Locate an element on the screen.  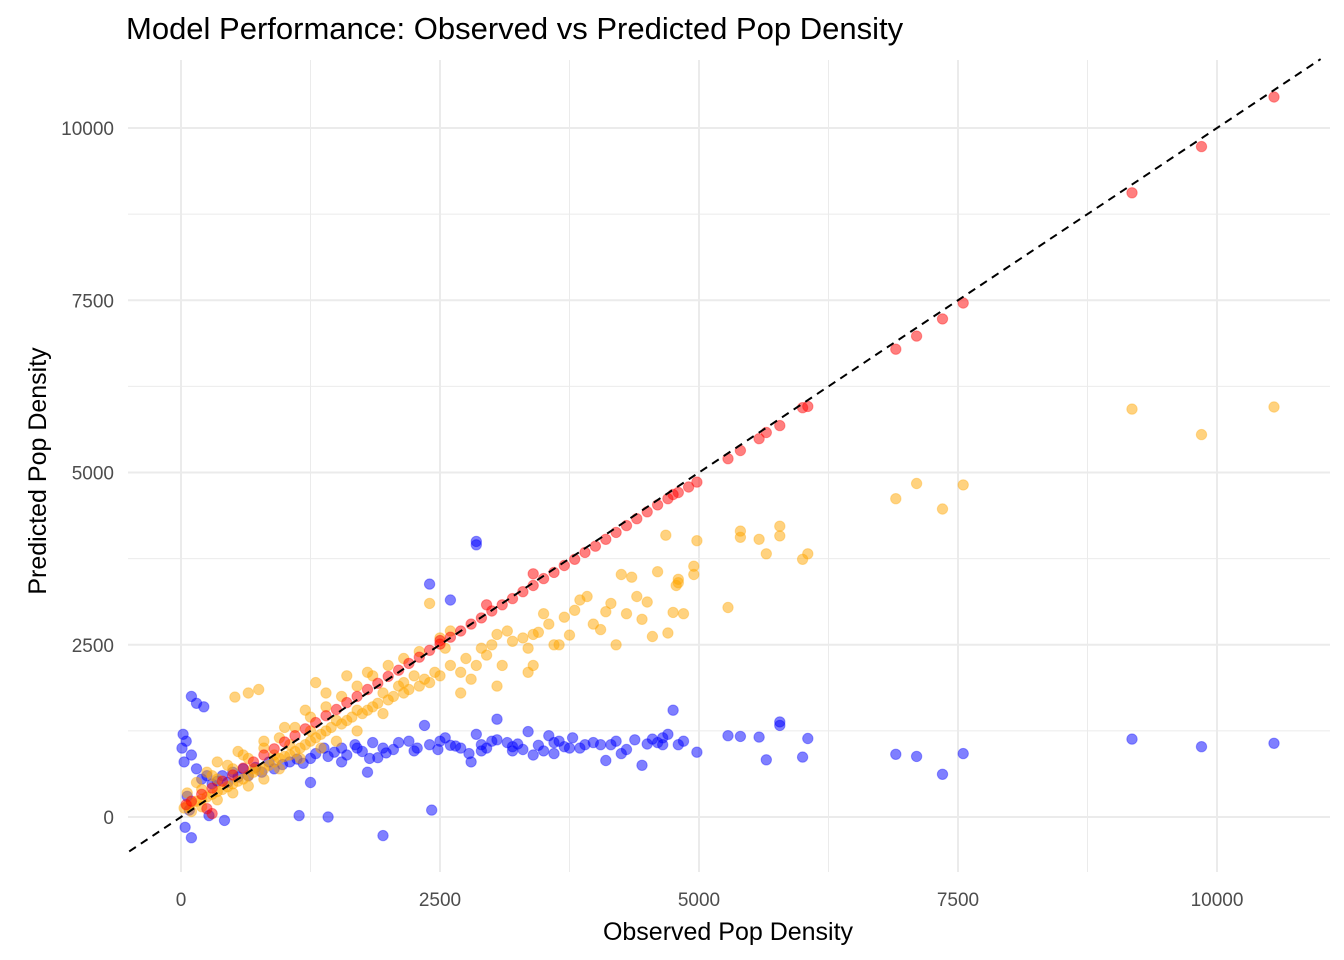
y-axis-ticks: 0 2500 5000 7500 10000 is located at coordinates (87, 474).